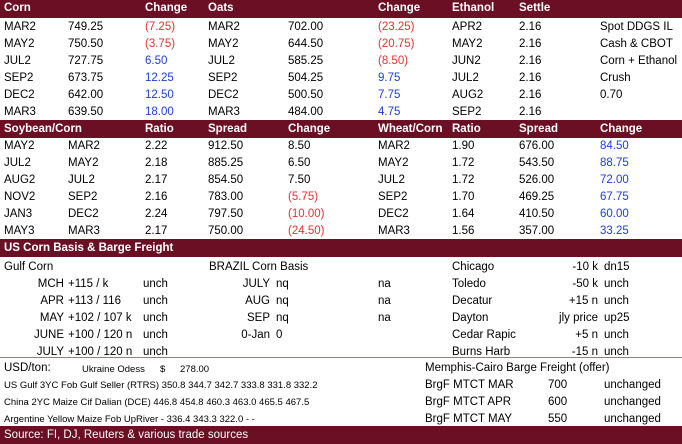 The width and height of the screenshot is (682, 444). What do you see at coordinates (389, 78) in the screenshot?
I see `oats-change: 9.75` at bounding box center [389, 78].